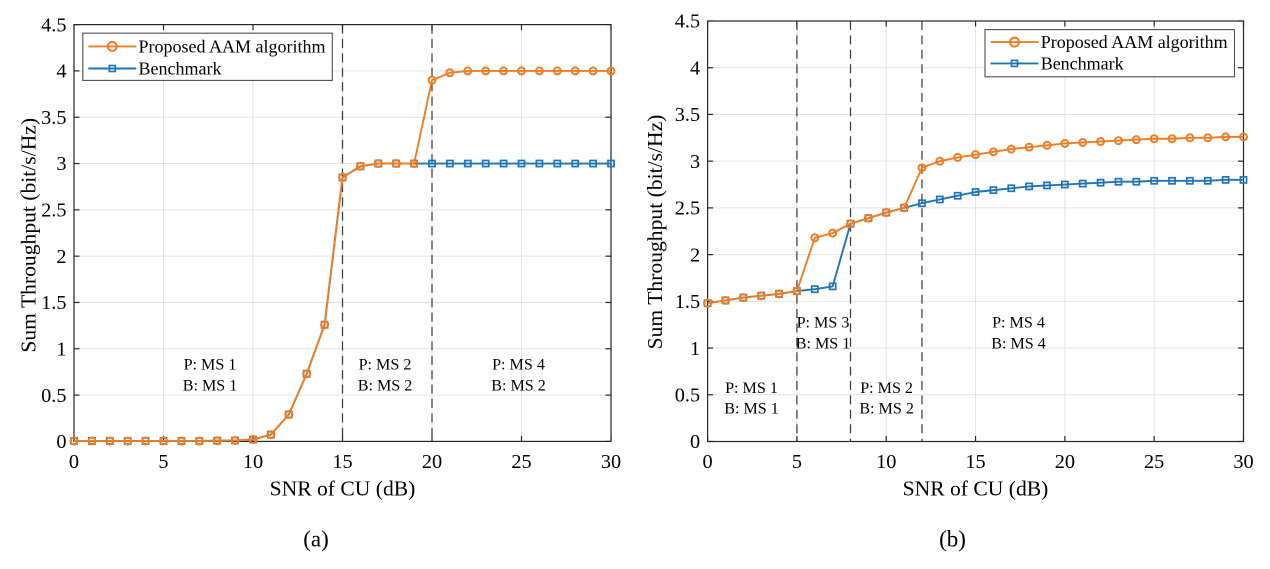 This screenshot has height=569, width=1270. I want to click on svg-text: B: MS 4, so click(1018, 343).